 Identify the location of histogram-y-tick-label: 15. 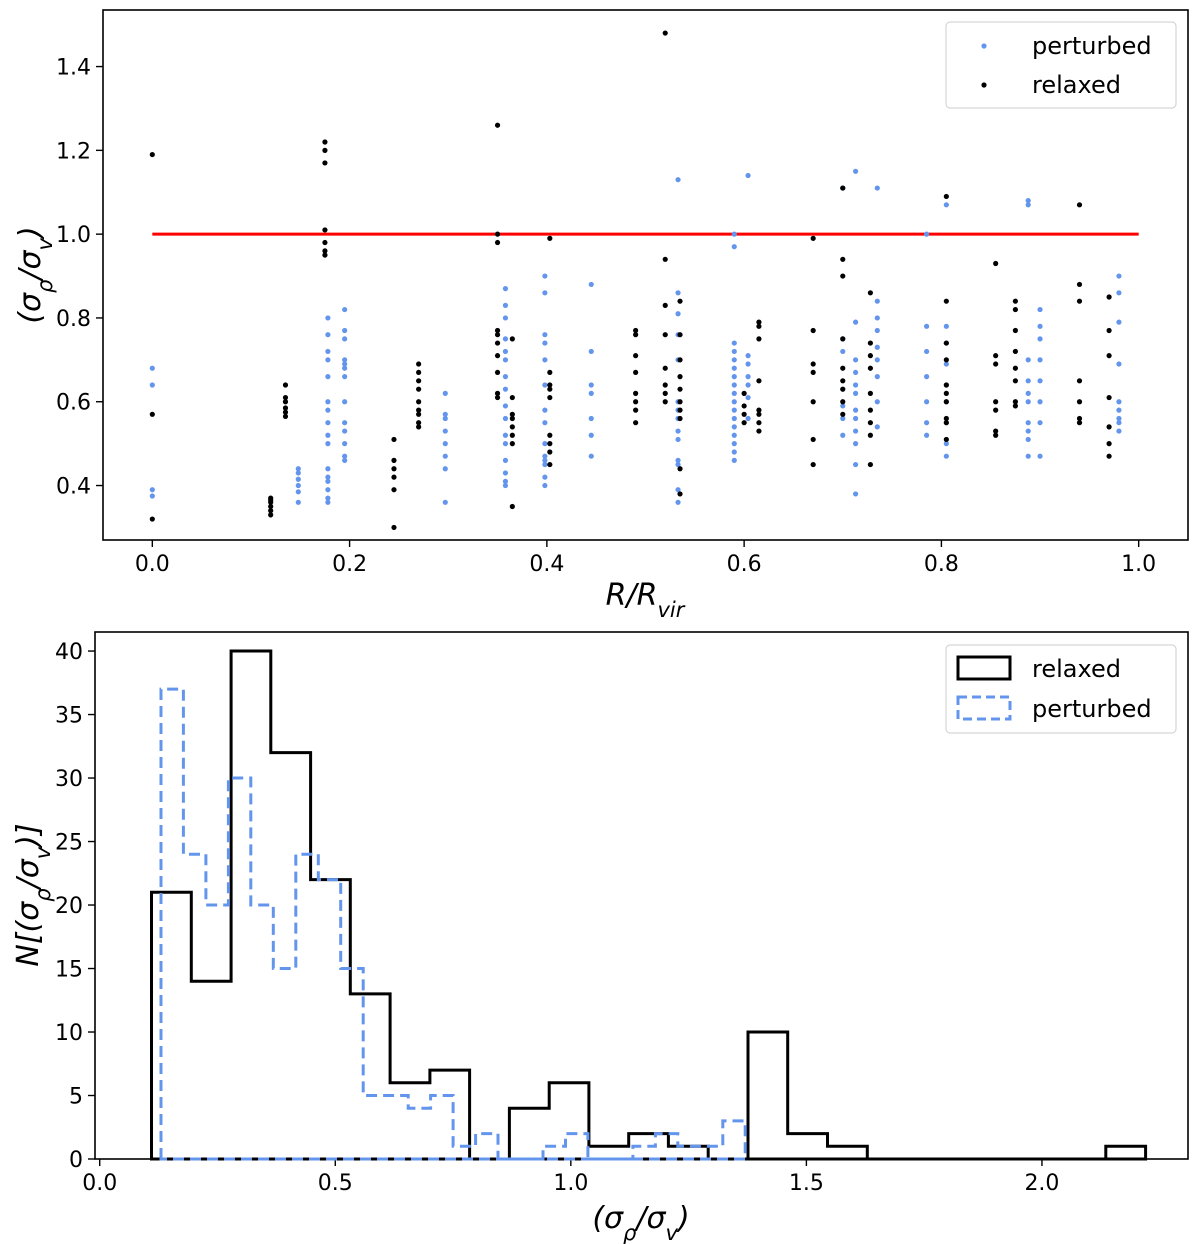
(69, 970).